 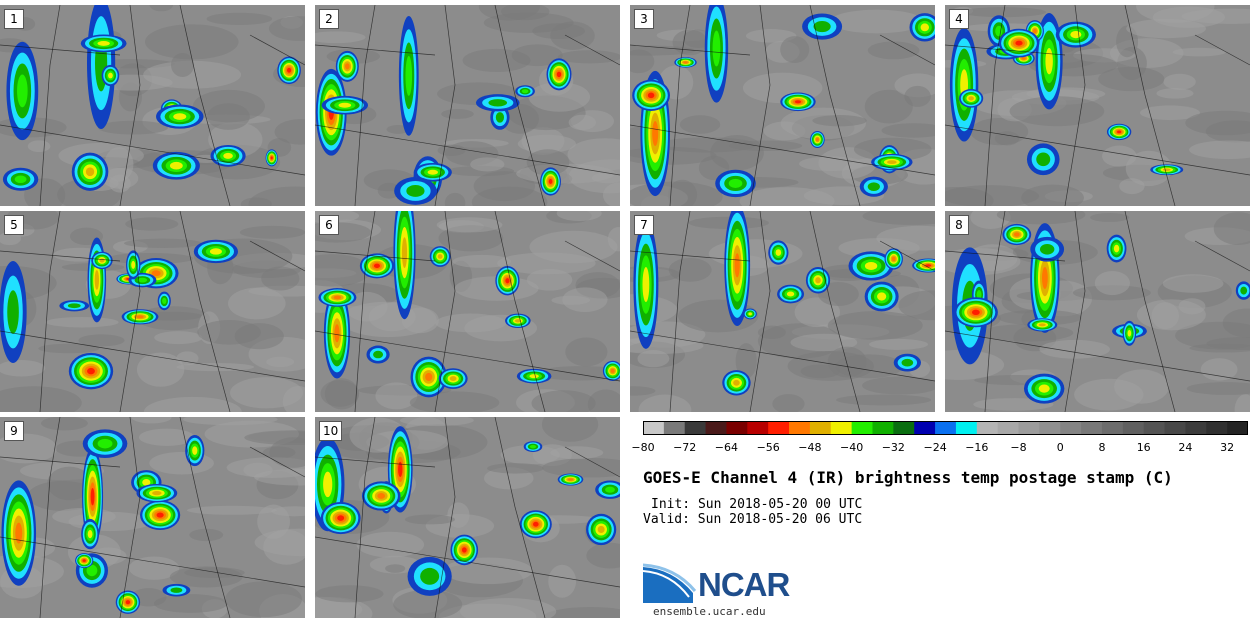 What do you see at coordinates (467, 311) in the screenshot?
I see `map-panel-6: 6` at bounding box center [467, 311].